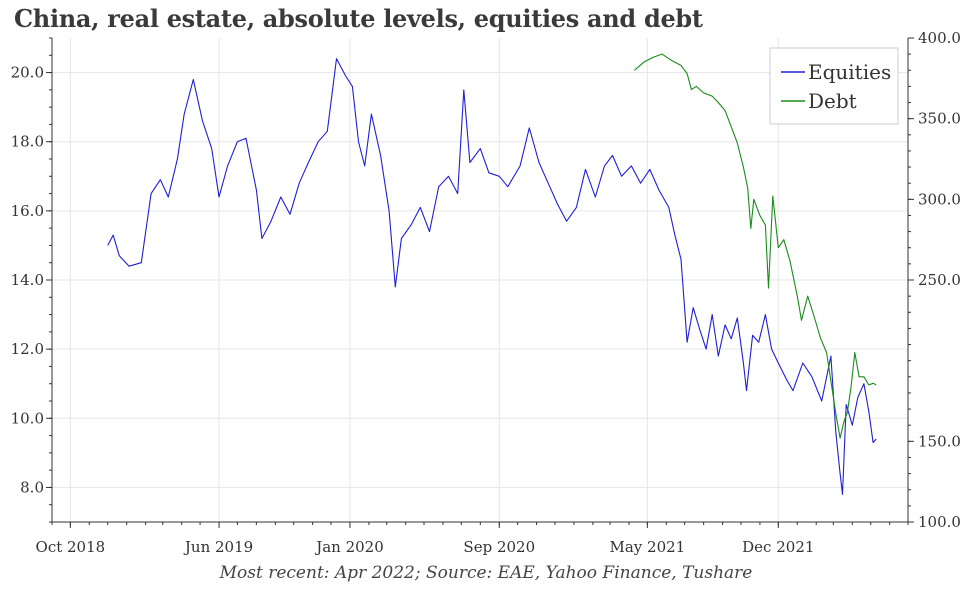 The width and height of the screenshot is (972, 589). What do you see at coordinates (939, 38) in the screenshot?
I see `y-right-tick-label: 400.0` at bounding box center [939, 38].